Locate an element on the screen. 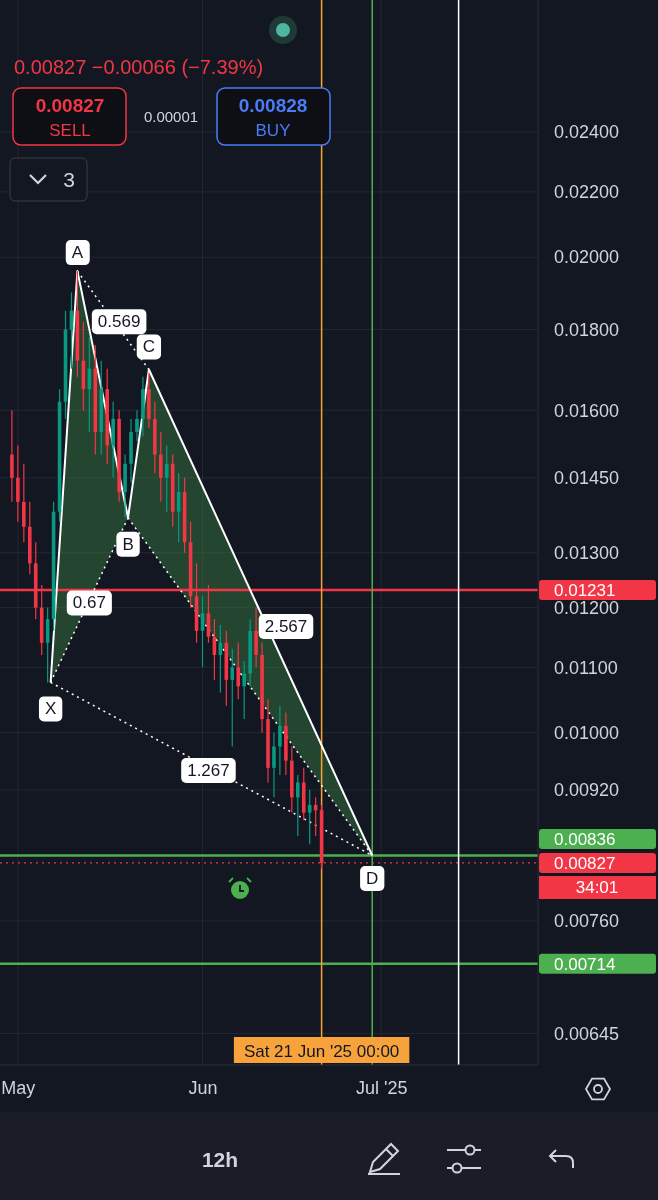  y-tick-label: 0.01000 is located at coordinates (587, 732).